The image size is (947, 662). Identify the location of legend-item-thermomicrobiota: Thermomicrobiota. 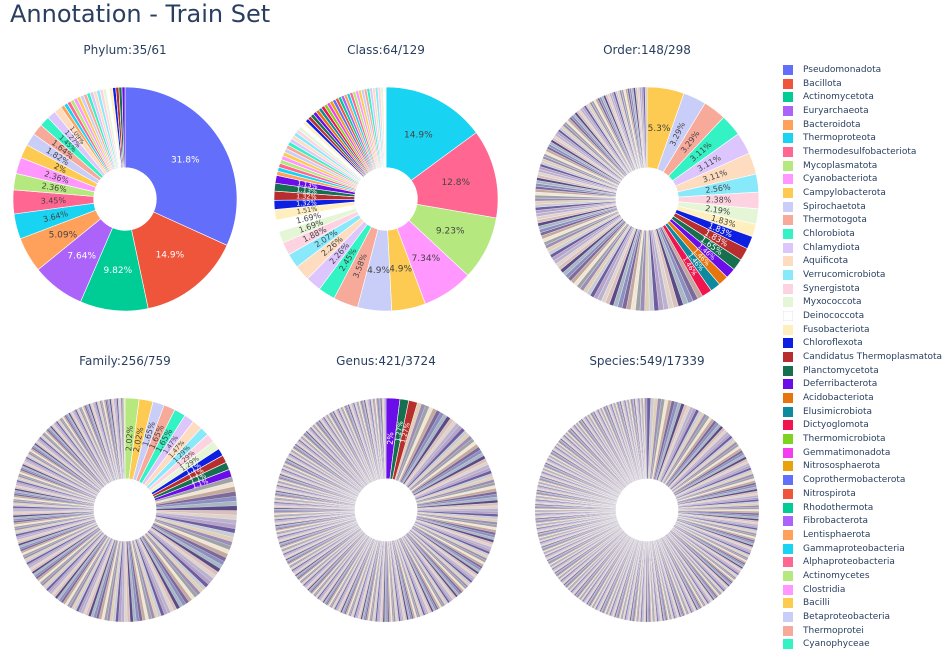
(865, 440).